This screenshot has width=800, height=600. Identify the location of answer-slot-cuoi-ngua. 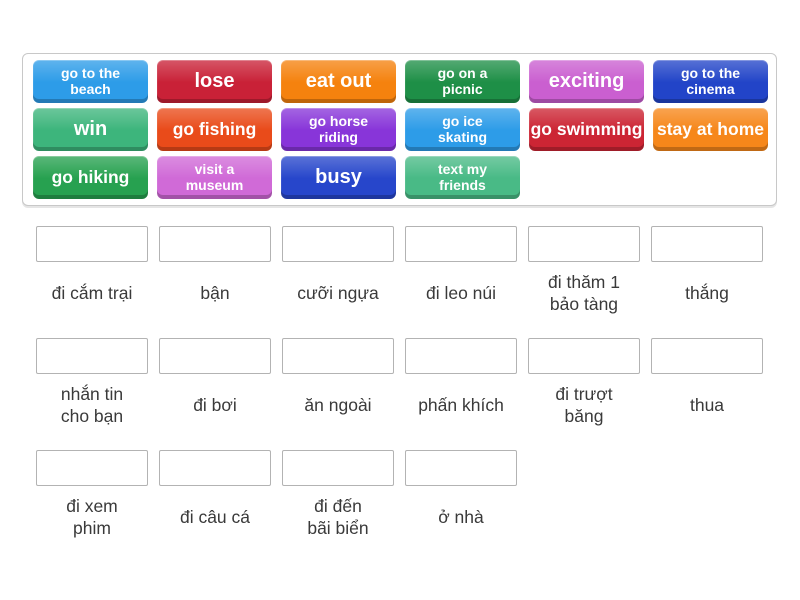
(338, 244).